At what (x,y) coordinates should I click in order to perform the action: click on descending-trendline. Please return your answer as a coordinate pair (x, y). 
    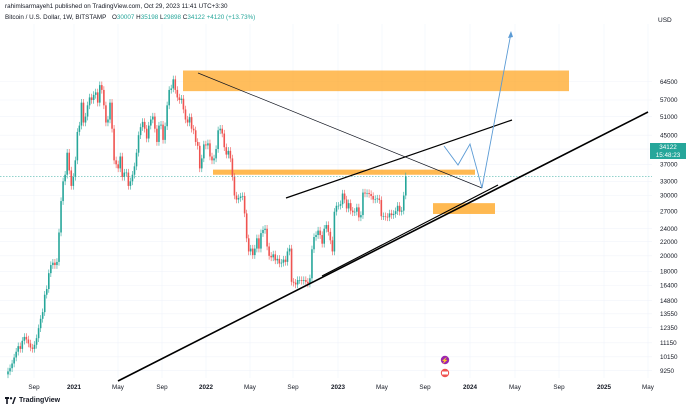
    Looking at the image, I should click on (340, 130).